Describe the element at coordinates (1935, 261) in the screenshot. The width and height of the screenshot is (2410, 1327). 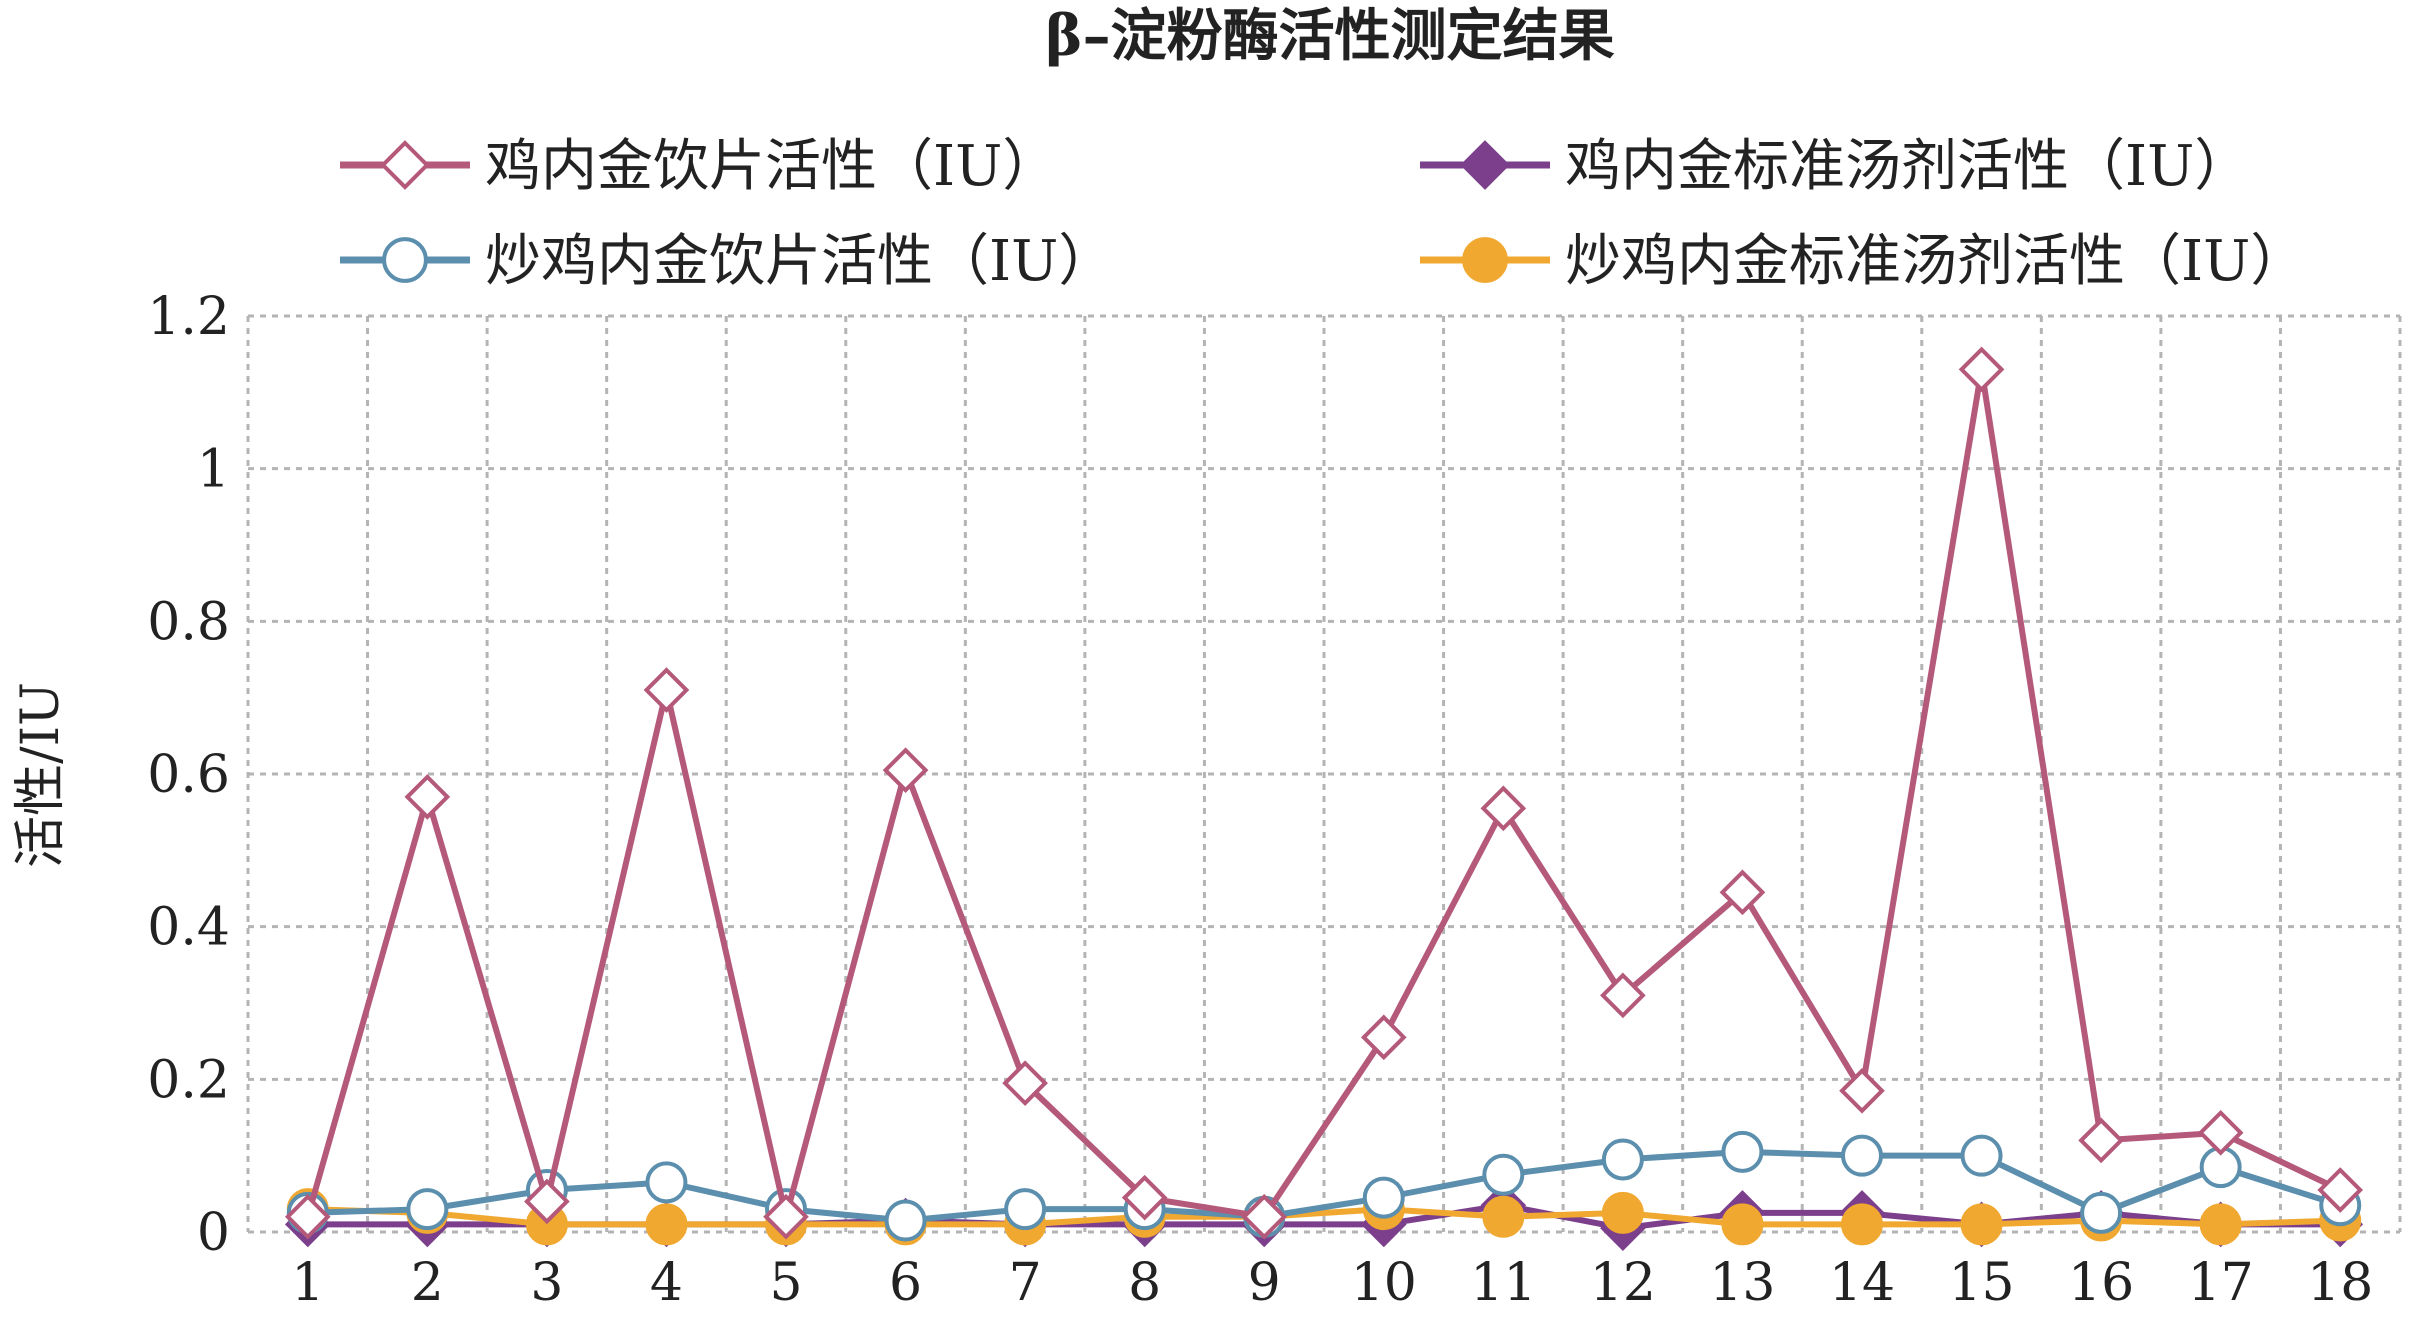
I see `legend-label: 炒鸡内金标准汤剂活性（IU）` at that location.